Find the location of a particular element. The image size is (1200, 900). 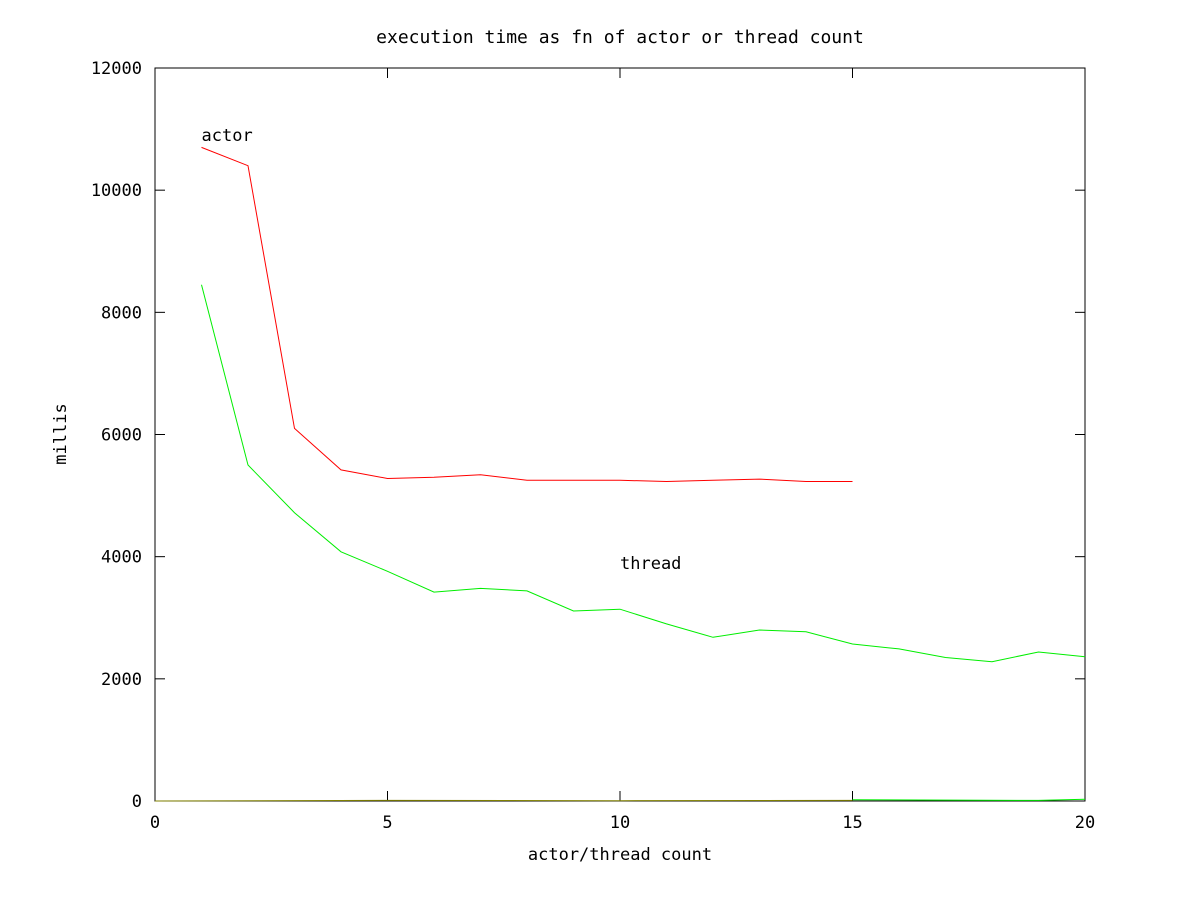

x-tick-label: 10 is located at coordinates (620, 823).